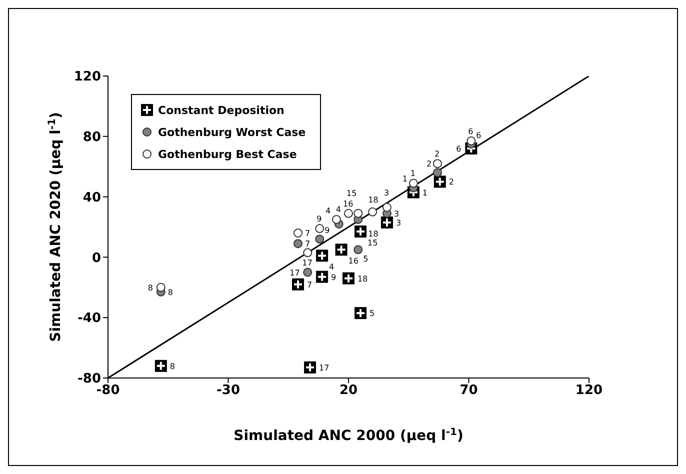 Image resolution: width=686 pixels, height=474 pixels. What do you see at coordinates (96, 258) in the screenshot?
I see `y-tick-label: 0` at bounding box center [96, 258].